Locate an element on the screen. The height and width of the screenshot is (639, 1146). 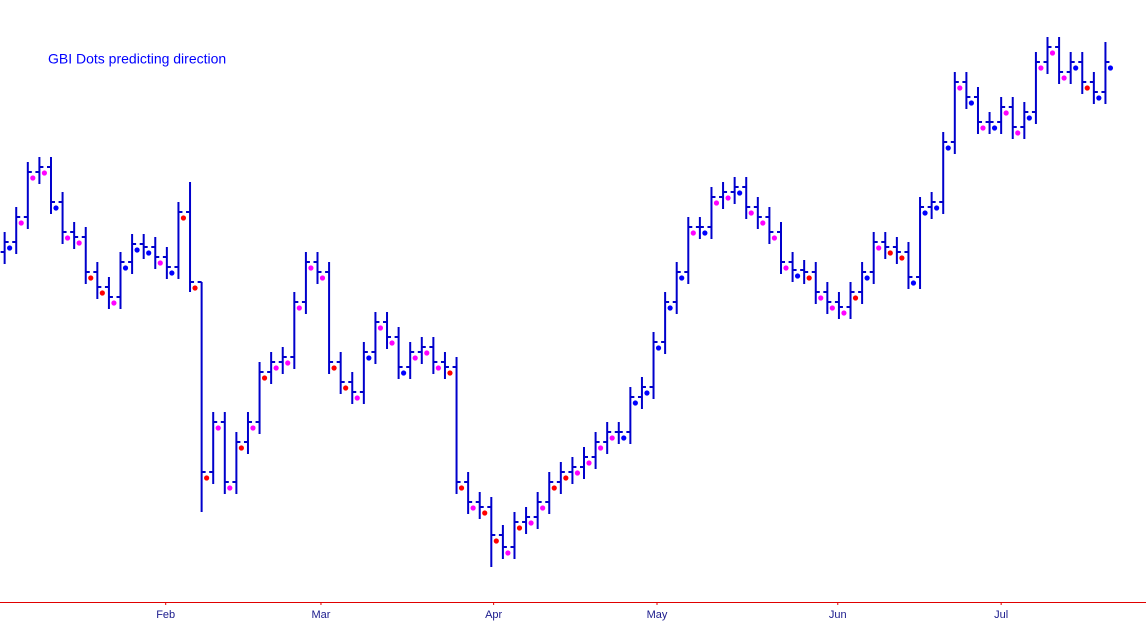
x-tick-label: Mar is located at coordinates (320, 615).